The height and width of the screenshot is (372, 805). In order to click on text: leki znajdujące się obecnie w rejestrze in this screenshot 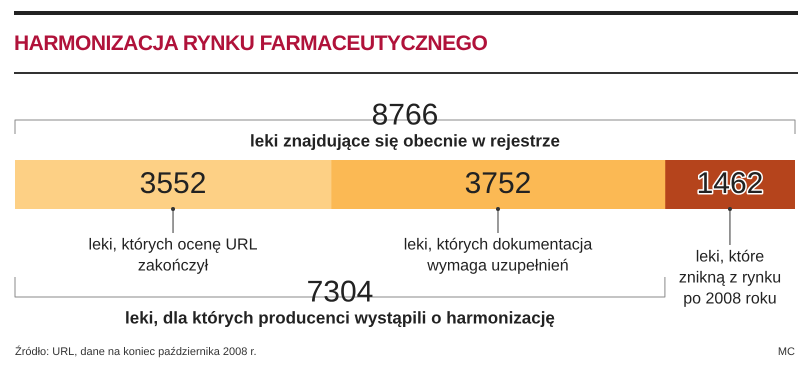, I will do `click(405, 141)`.